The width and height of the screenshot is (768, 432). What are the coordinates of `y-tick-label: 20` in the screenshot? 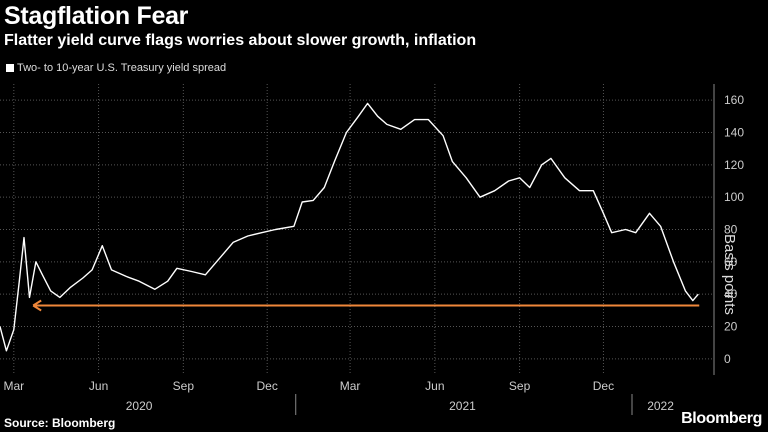 It's located at (731, 327).